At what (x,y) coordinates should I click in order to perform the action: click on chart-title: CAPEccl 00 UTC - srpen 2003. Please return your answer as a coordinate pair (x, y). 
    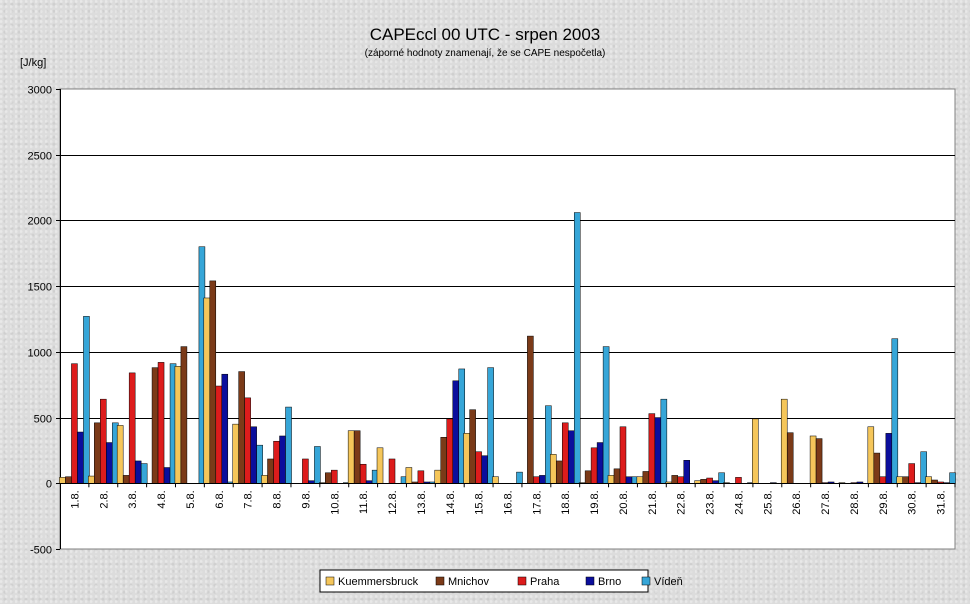
    Looking at the image, I should click on (485, 34).